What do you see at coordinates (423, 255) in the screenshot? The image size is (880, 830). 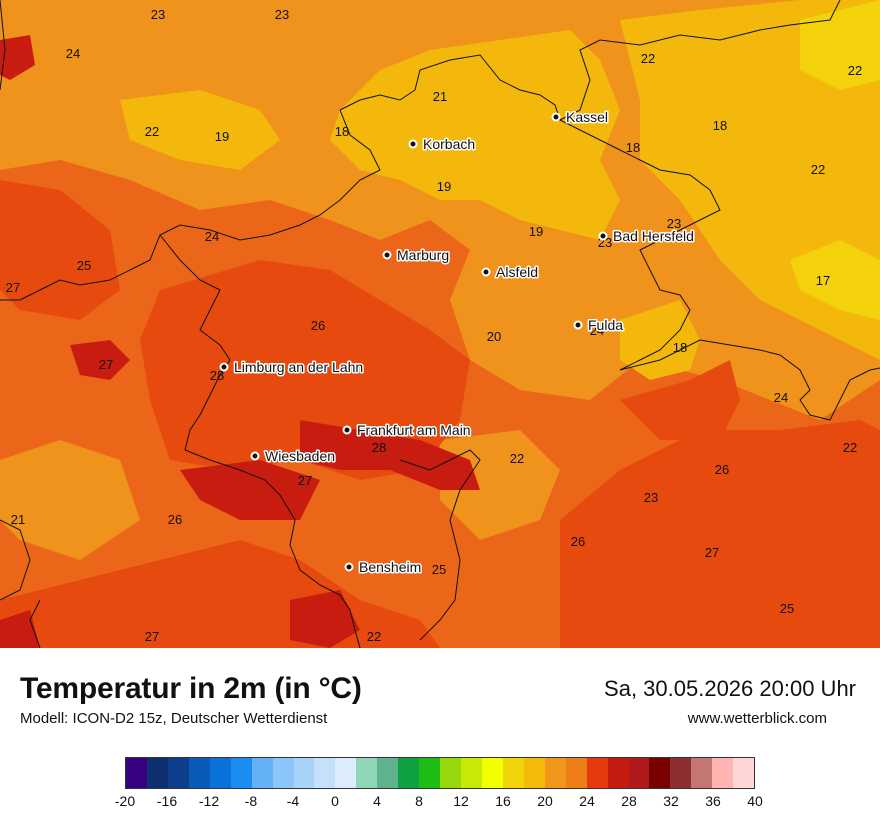 I see `city-name: Marburg` at bounding box center [423, 255].